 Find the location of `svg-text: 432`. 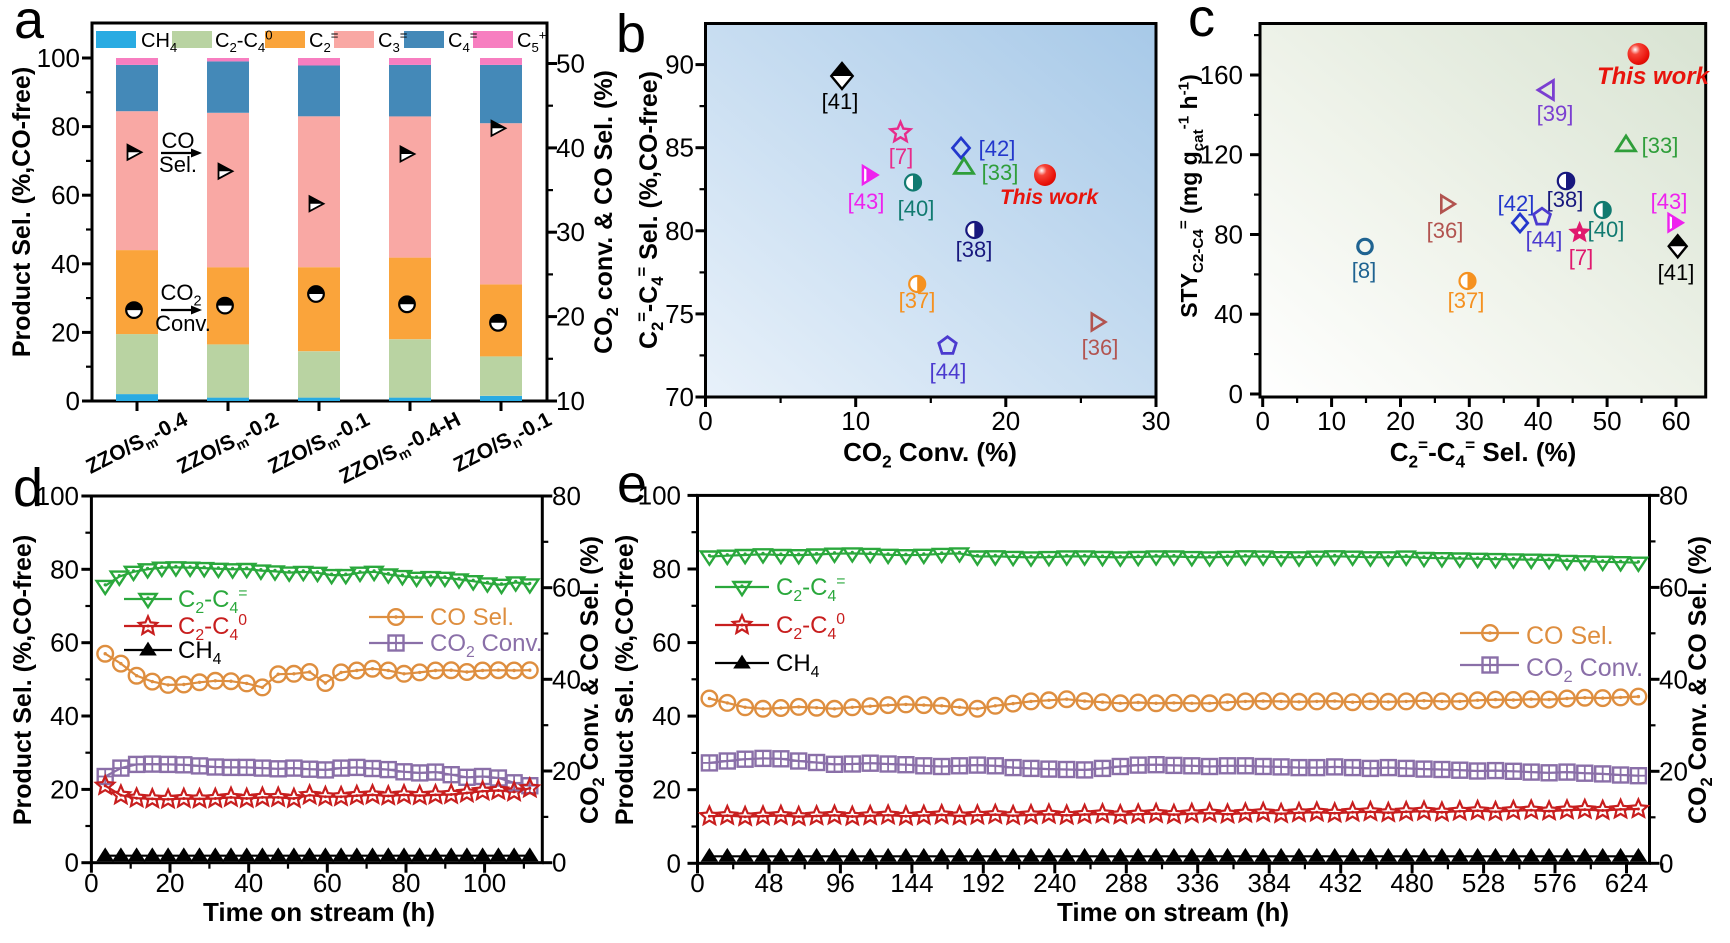

svg-text: 432 is located at coordinates (1340, 883).